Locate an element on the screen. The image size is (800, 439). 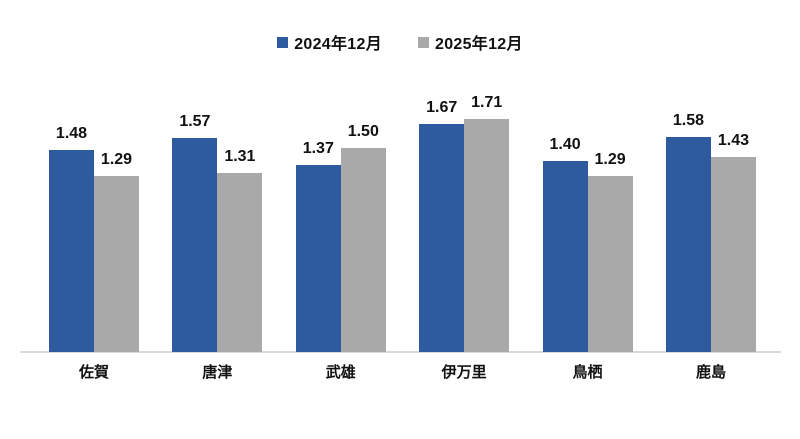
bar-column: 1.37 is located at coordinates (318, 245).